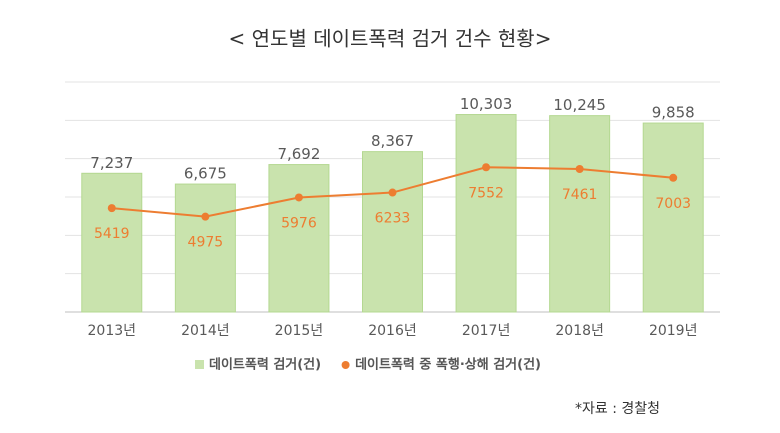  What do you see at coordinates (392, 331) in the screenshot?
I see `x-tick-label: 2016년` at bounding box center [392, 331].